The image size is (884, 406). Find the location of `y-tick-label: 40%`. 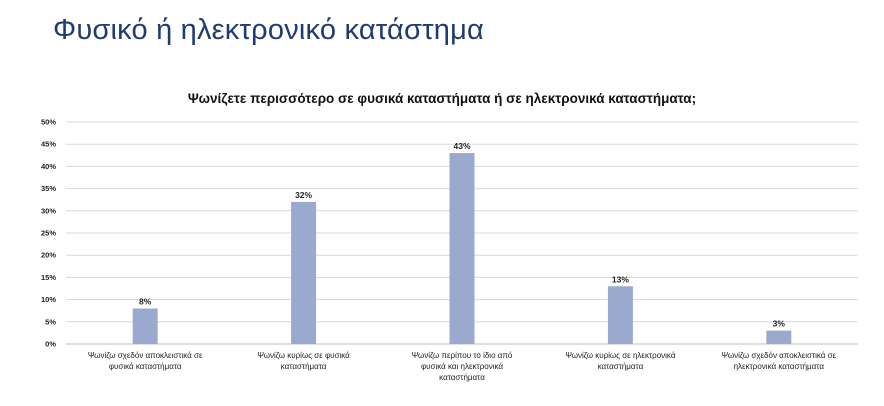

y-tick-label: 40% is located at coordinates (48, 166).